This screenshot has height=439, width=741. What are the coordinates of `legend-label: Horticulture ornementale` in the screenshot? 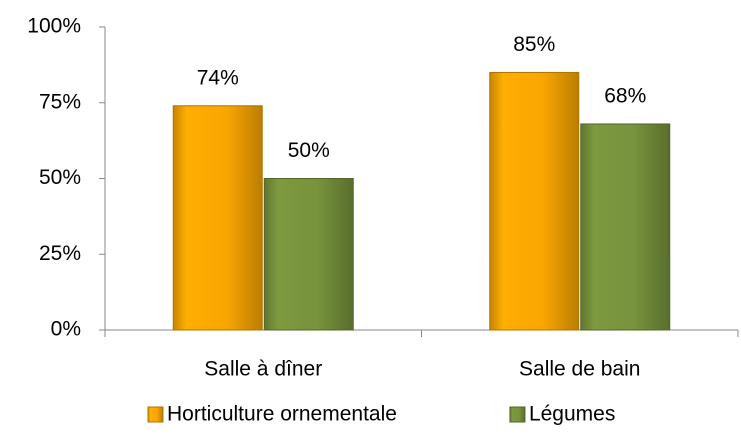 It's located at (282, 414).